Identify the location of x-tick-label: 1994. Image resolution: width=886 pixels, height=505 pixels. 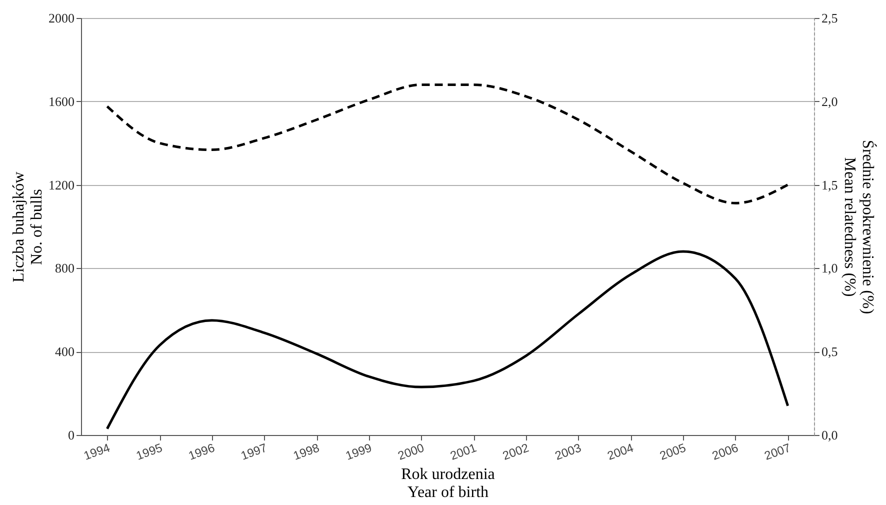
(97, 451).